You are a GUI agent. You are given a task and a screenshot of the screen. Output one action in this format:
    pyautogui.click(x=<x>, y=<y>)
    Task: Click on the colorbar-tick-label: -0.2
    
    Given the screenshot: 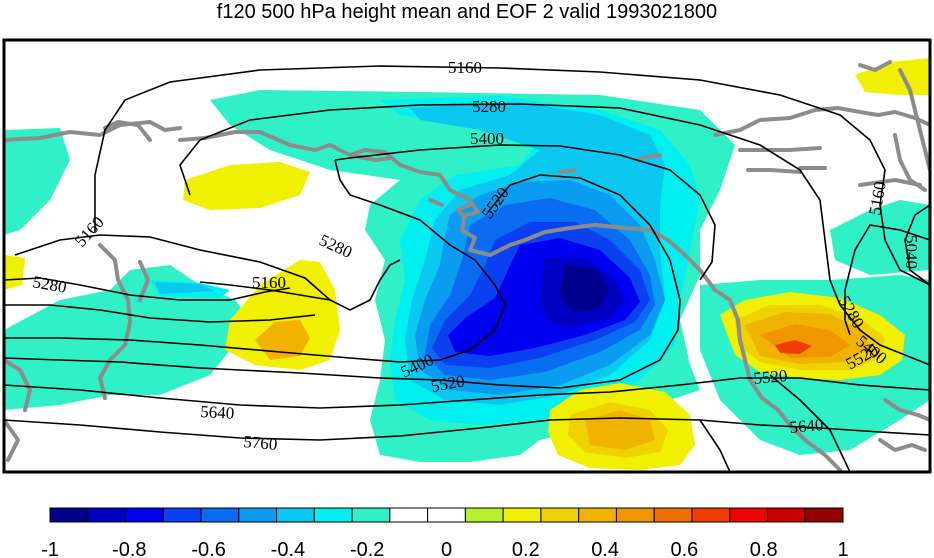 What is the action you would take?
    pyautogui.click(x=367, y=548)
    